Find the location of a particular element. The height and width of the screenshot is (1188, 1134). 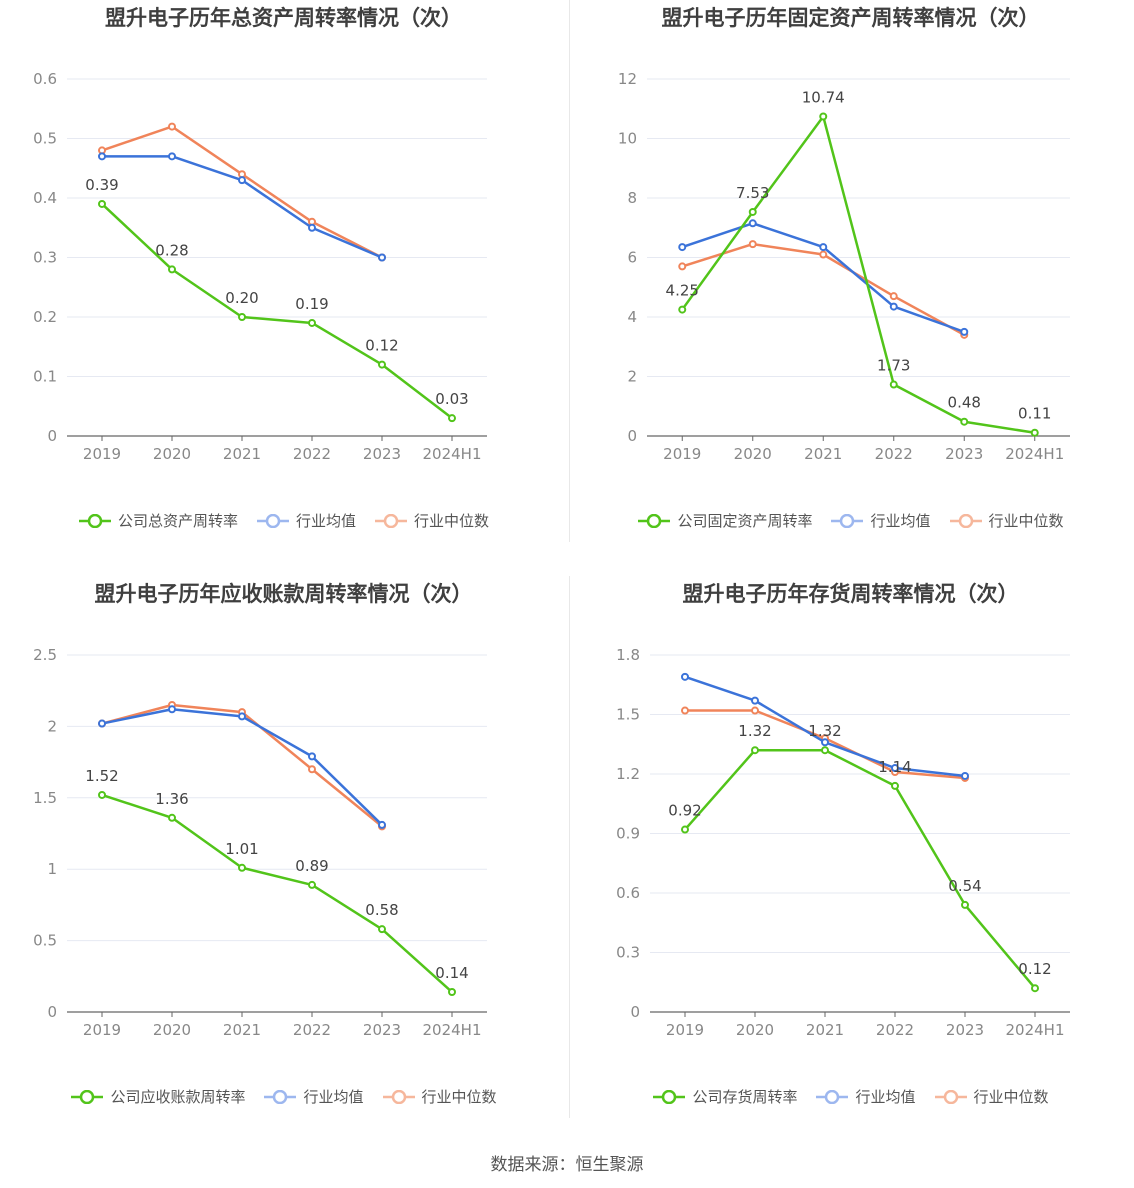

data-label: 0.14 is located at coordinates (451, 973).